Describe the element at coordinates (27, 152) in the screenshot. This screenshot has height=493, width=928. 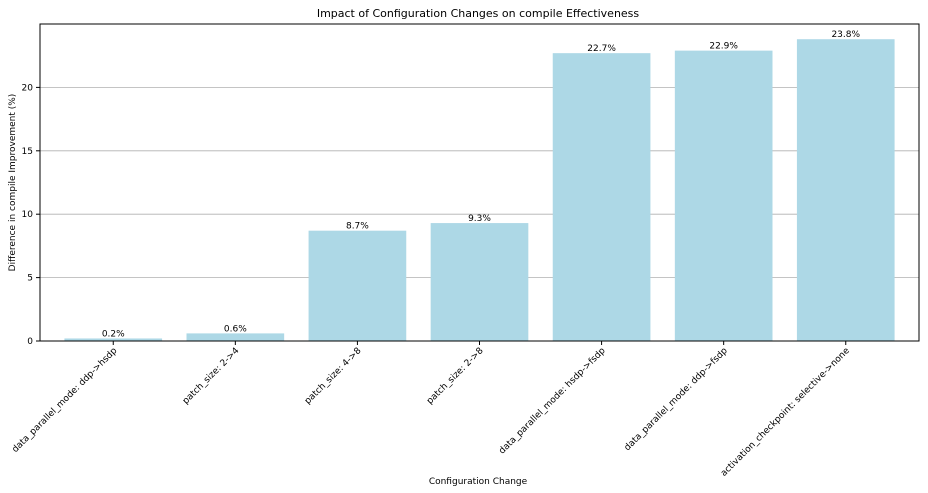
I see `y-tick-label-3: 15` at that location.